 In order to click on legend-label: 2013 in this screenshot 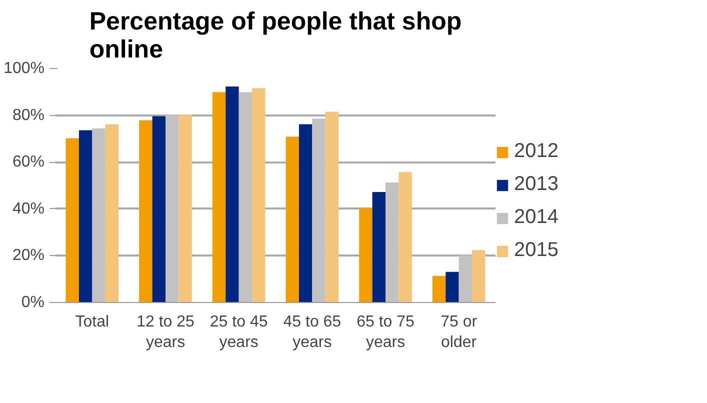, I will do `click(536, 184)`.